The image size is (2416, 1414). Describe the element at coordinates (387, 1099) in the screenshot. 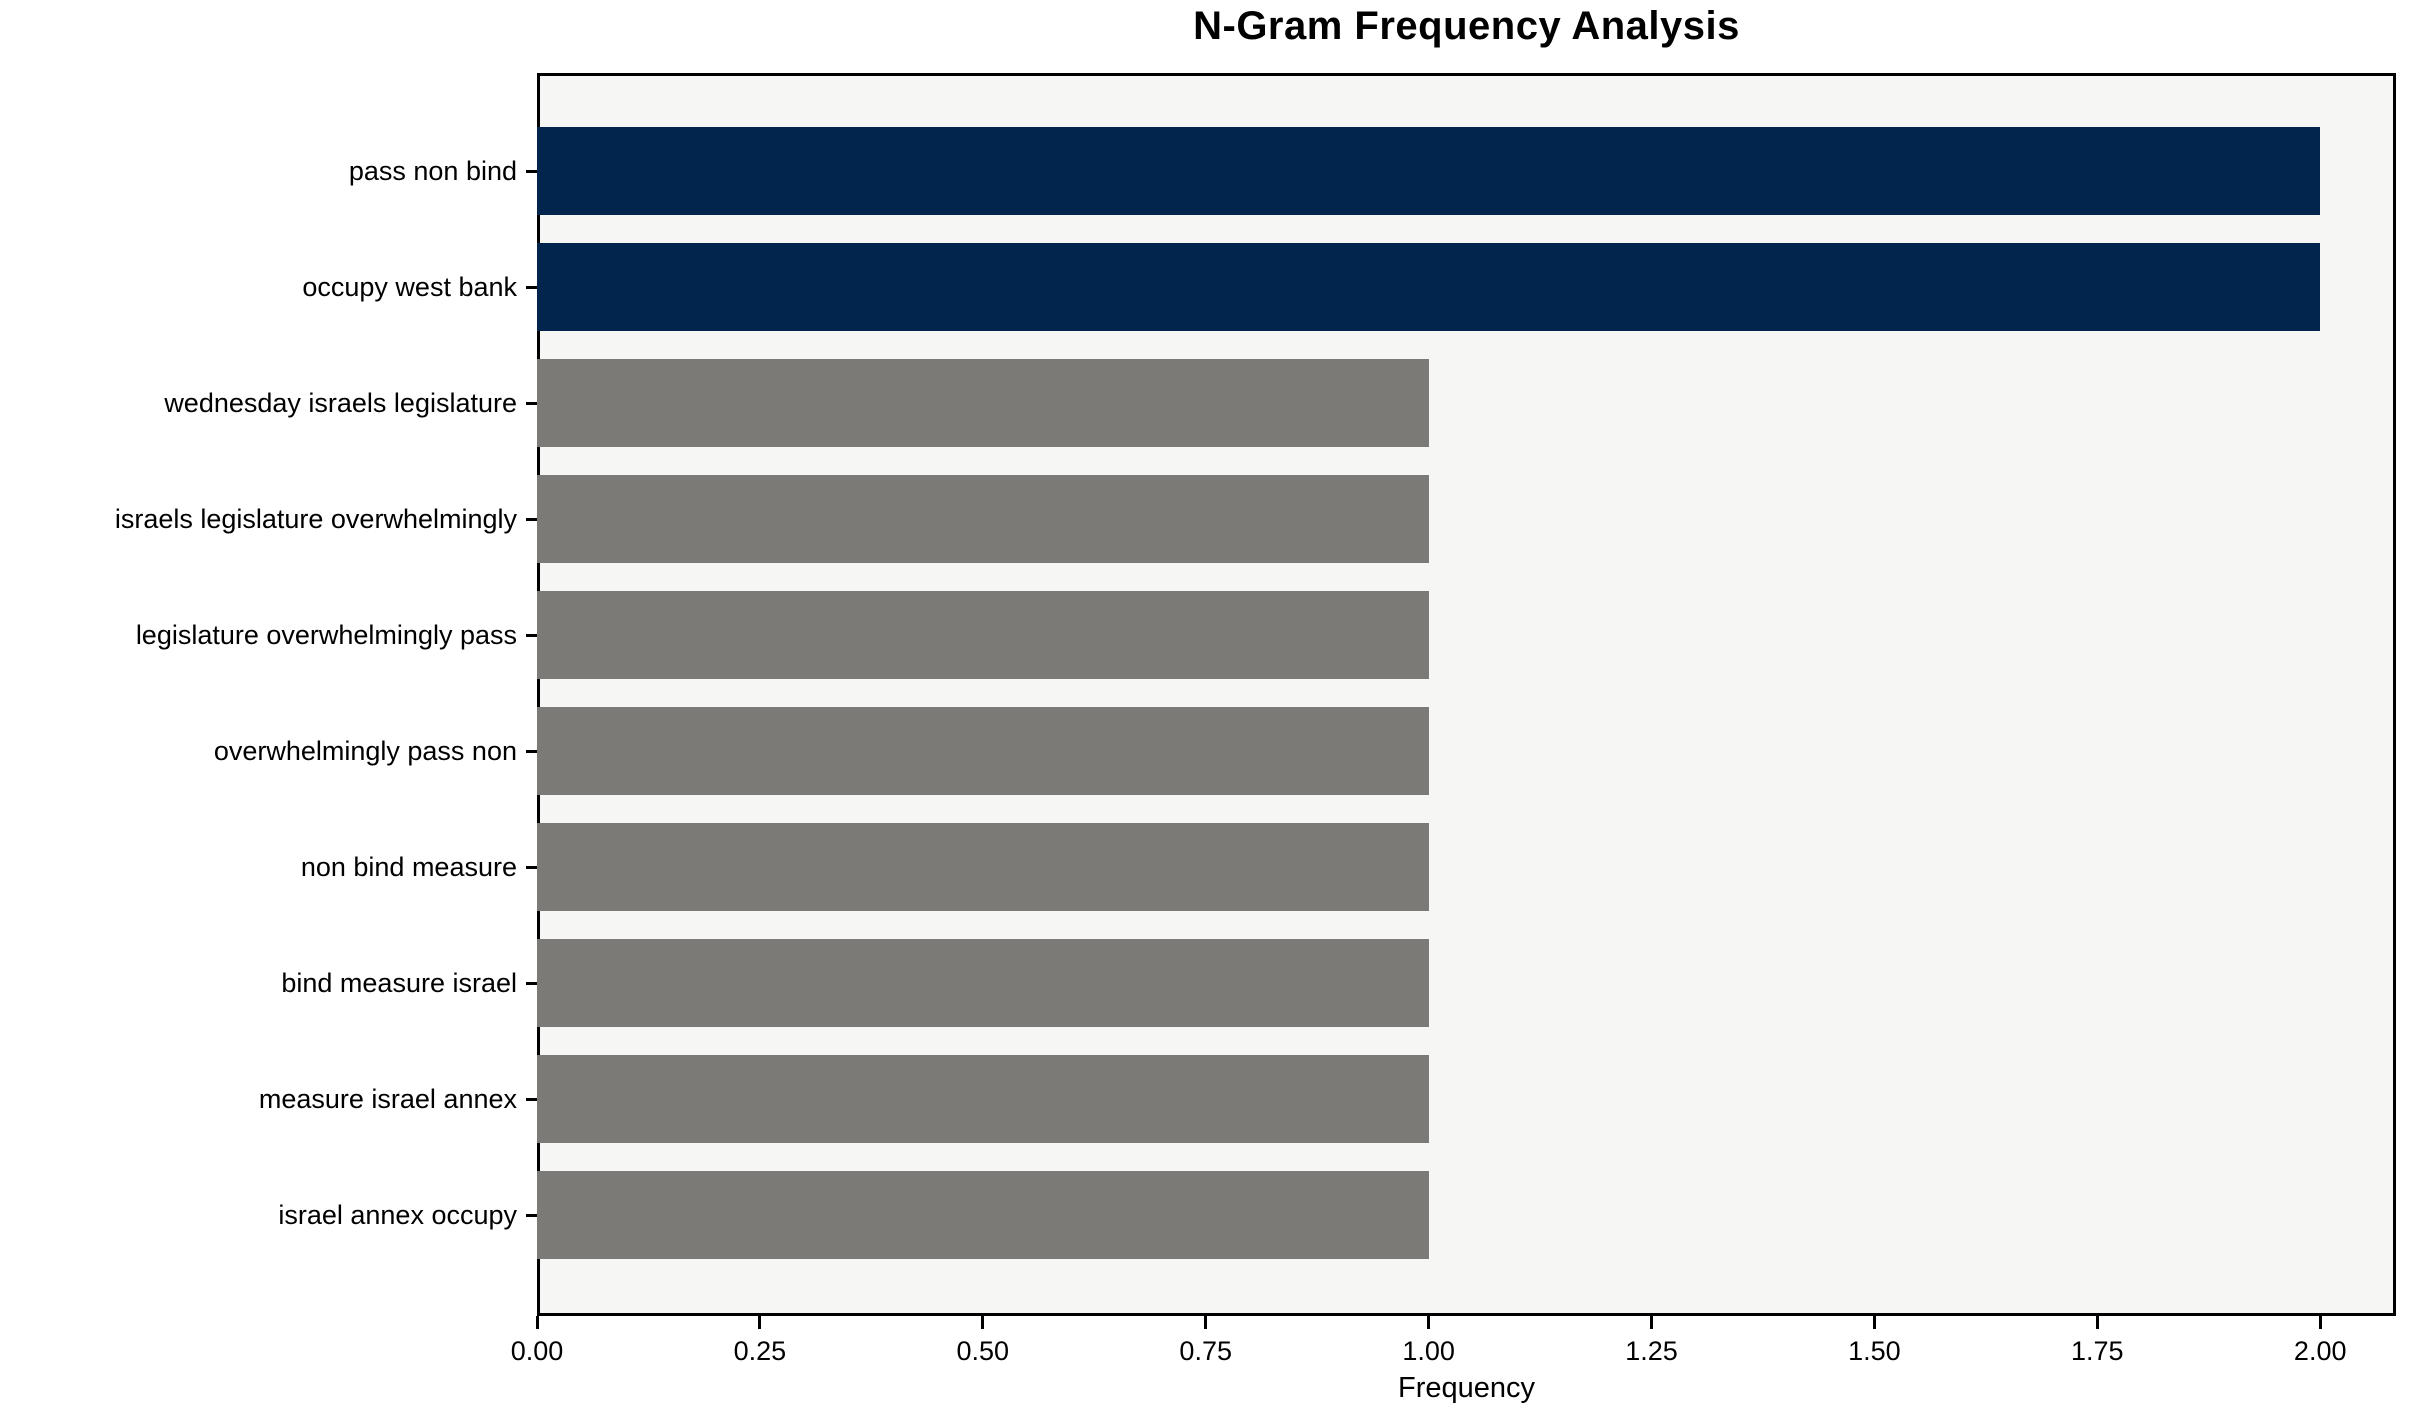

I see `y-tick-label: measure israel annex` at that location.